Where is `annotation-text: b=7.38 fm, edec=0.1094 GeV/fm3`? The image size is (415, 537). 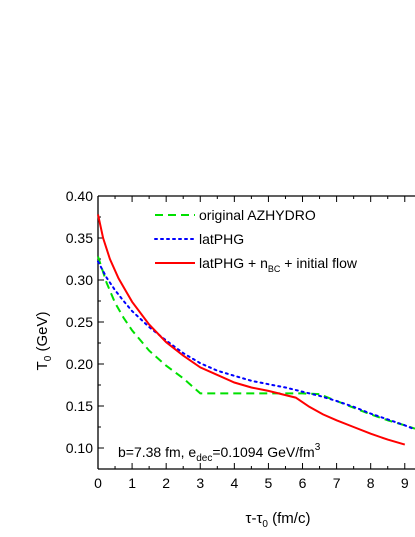
annotation-text: b=7.38 fm, edec=0.1094 GeV/fm3 is located at coordinates (219, 453).